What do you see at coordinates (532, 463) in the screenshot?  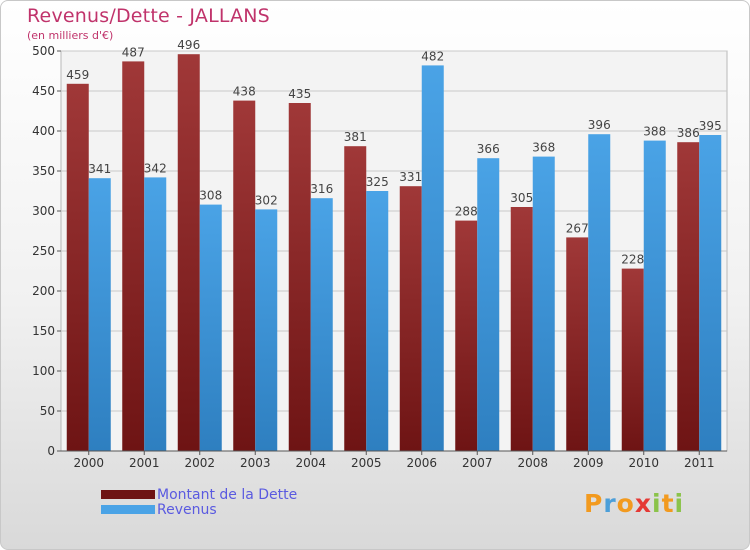 I see `x-tick-label: 2008` at bounding box center [532, 463].